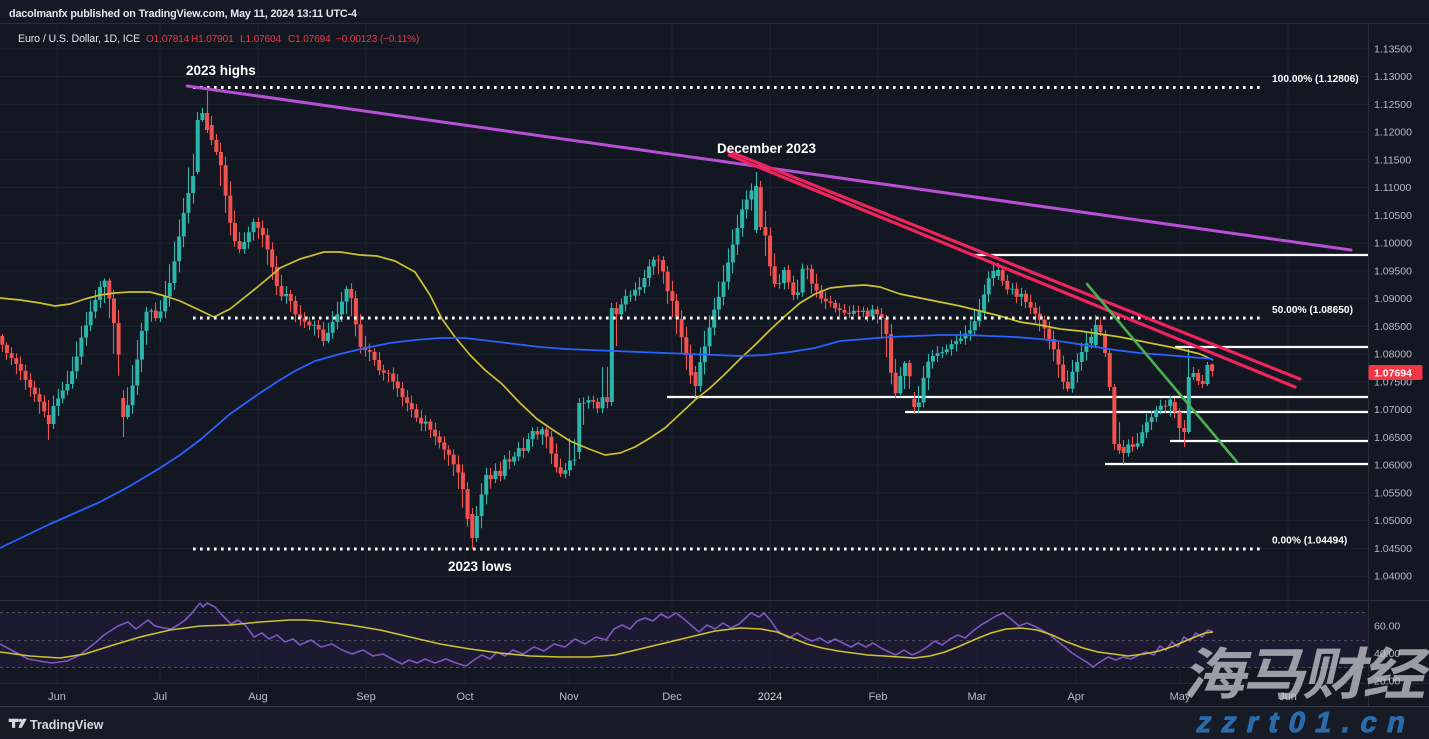  Describe the element at coordinates (57, 697) in the screenshot. I see `svg-text: Jun` at that location.